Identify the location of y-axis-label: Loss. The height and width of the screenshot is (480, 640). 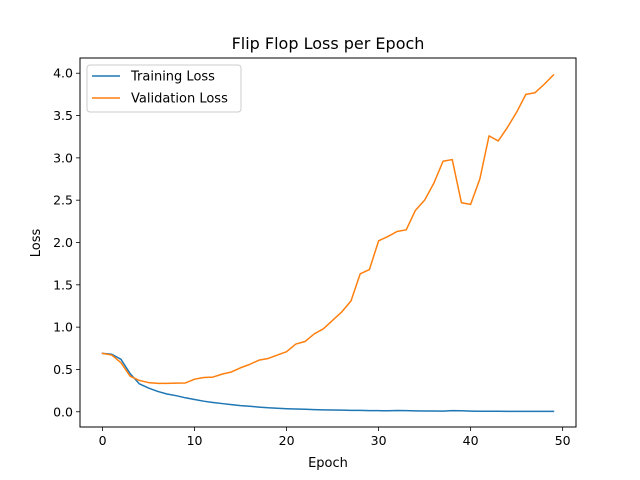
(36, 243).